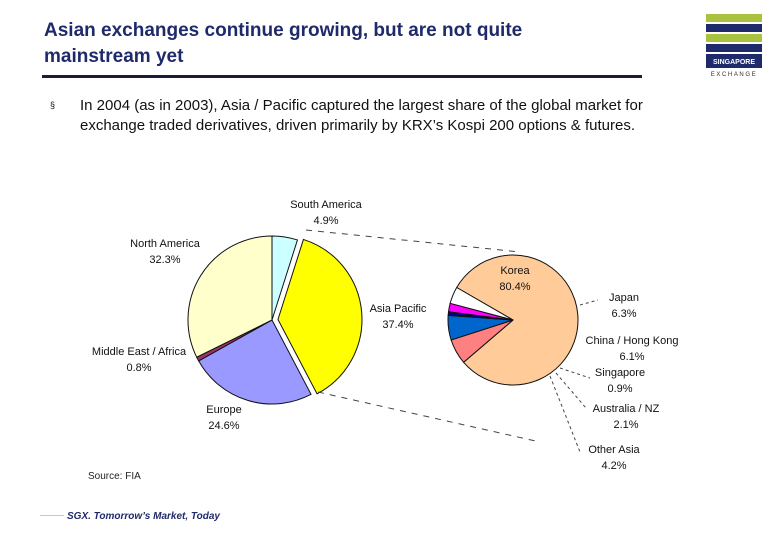  I want to click on leader-lines, so click(574, 376).